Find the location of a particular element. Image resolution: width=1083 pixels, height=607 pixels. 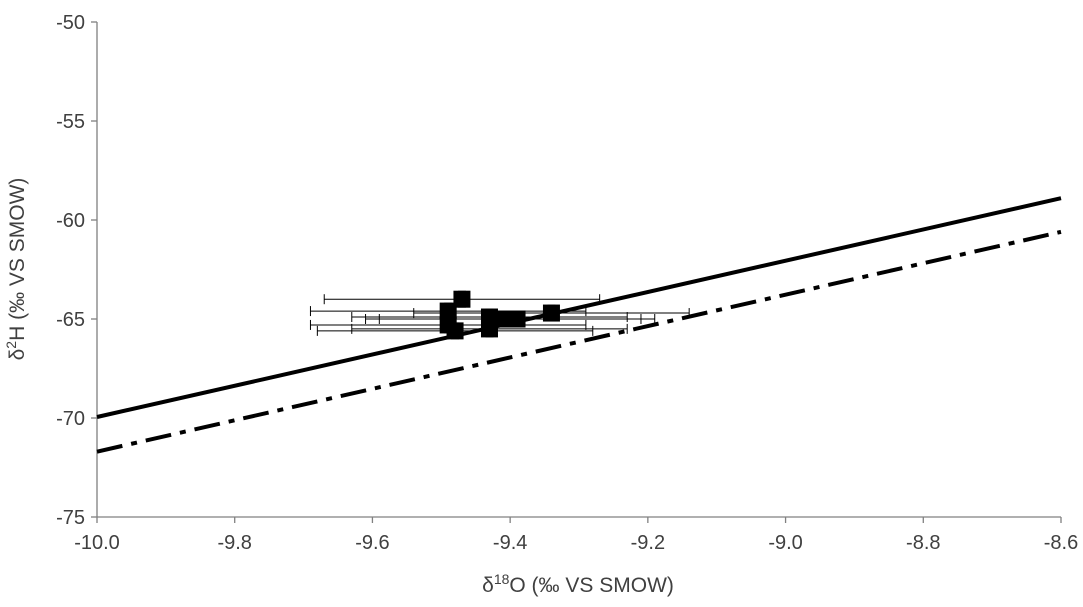

x-tick-label: -8.8 is located at coordinates (923, 543).